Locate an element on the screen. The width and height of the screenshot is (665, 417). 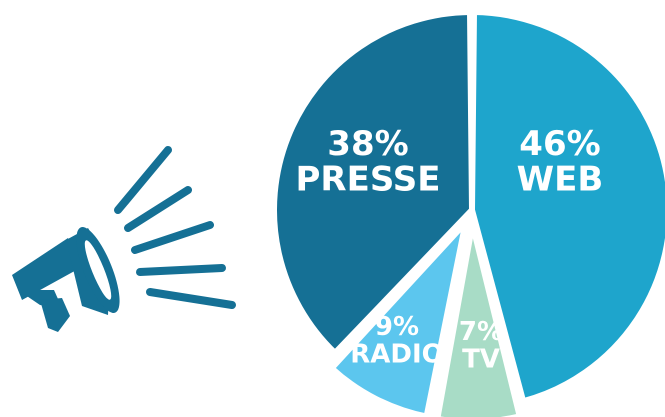
slice-name-radio: RADIO is located at coordinates (397, 354).